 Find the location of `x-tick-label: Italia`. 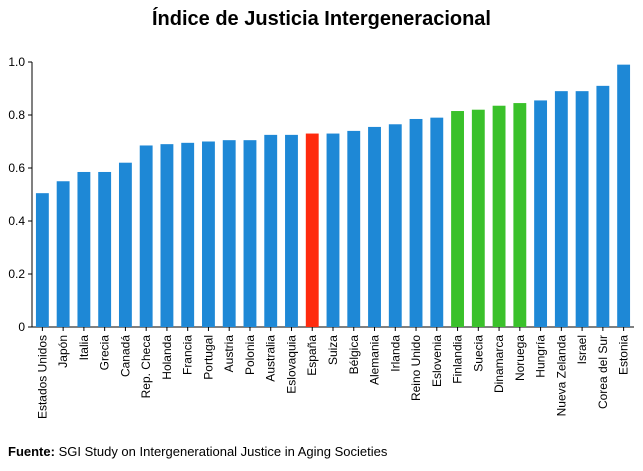

x-tick-label: Italia is located at coordinates (84, 348).